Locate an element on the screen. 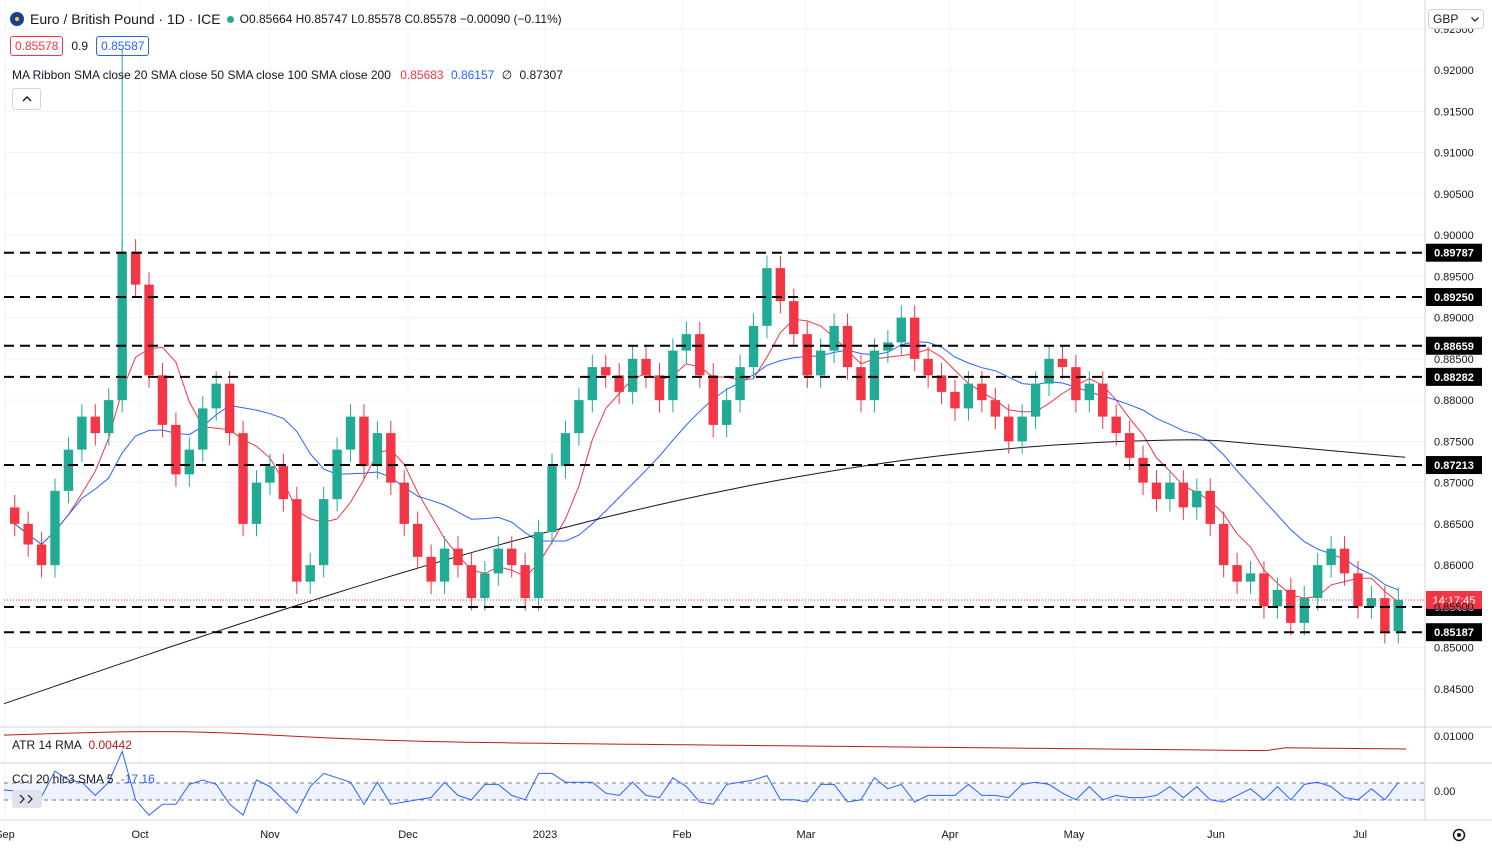 The image size is (1492, 851). sma100-value: ∅ is located at coordinates (507, 75).